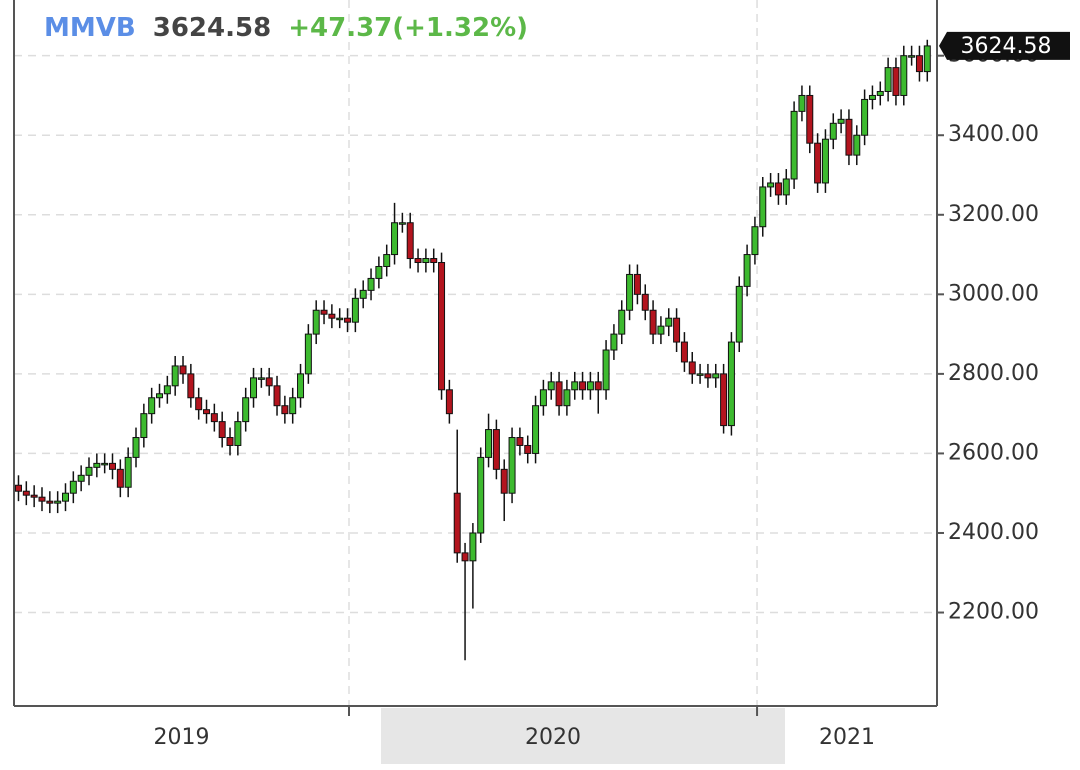  I want to click on last-price-label: 3624.58, so click(1006, 46).